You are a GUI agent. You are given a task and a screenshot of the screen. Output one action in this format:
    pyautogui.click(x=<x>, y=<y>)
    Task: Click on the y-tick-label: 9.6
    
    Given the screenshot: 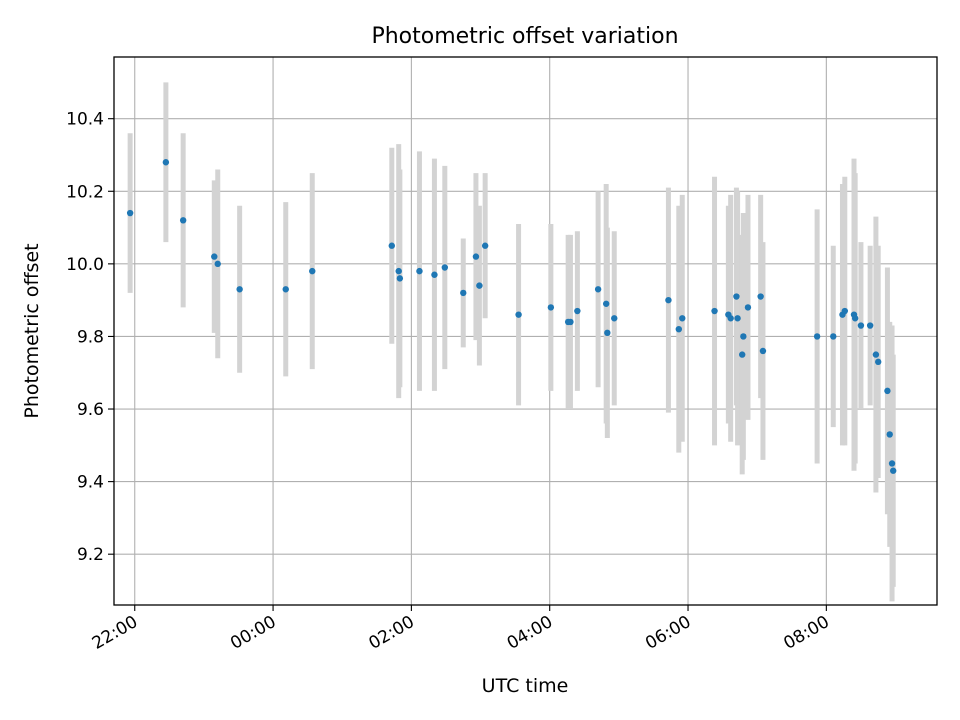 What is the action you would take?
    pyautogui.click(x=90, y=410)
    